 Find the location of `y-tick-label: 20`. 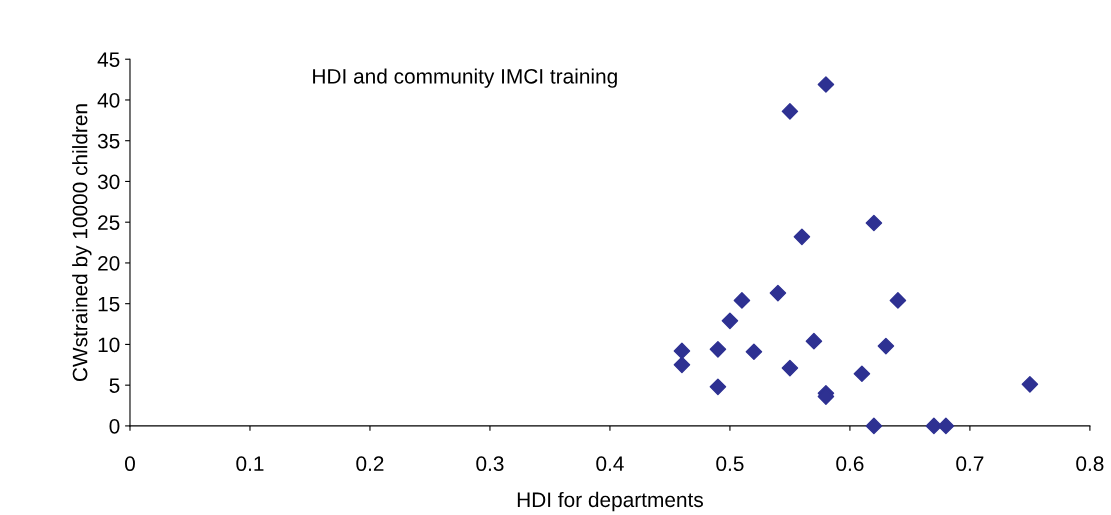

y-tick-label: 20 is located at coordinates (109, 263).